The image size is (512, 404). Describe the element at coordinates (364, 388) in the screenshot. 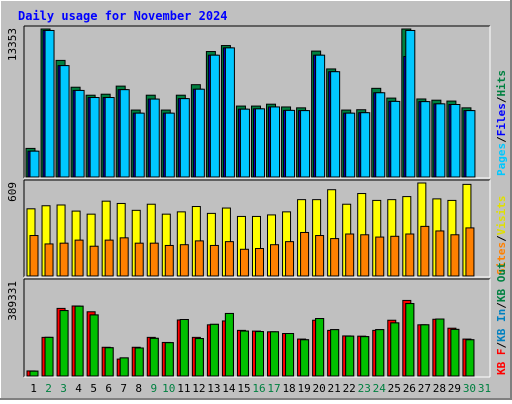

I see `x-tick-label: 23` at that location.